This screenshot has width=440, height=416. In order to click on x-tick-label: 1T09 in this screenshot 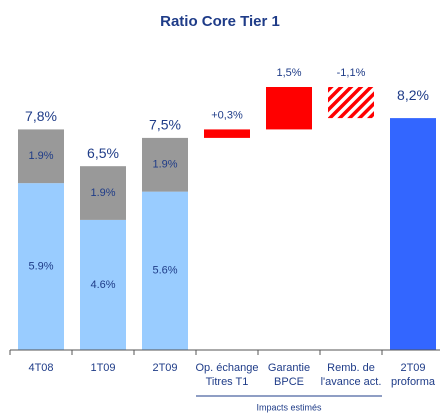, I will do `click(102, 368)`.